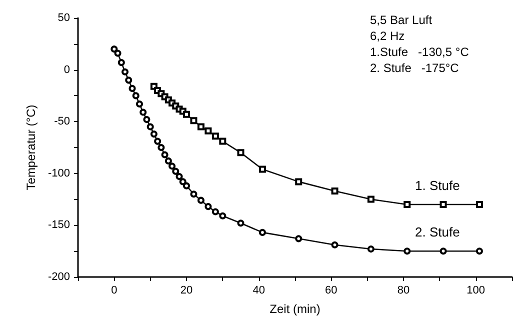  I want to click on annotation: 5,5 Bar Luft, so click(401, 20).